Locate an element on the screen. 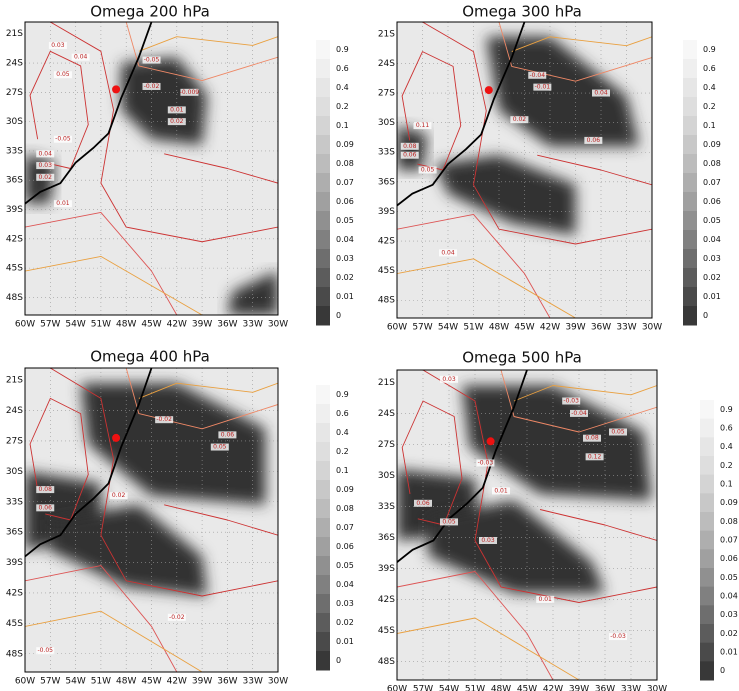 This screenshot has width=739, height=691. lon-label: 54W is located at coordinates (449, 688).